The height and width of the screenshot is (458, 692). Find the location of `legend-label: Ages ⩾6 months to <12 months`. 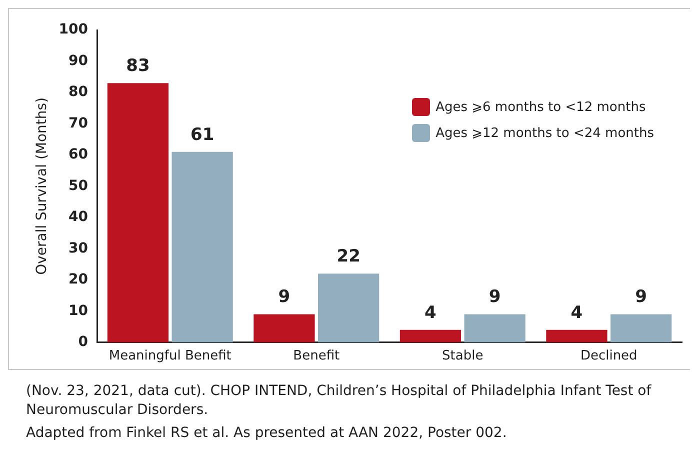

legend-label: Ages ⩾6 months to <12 months is located at coordinates (541, 107).